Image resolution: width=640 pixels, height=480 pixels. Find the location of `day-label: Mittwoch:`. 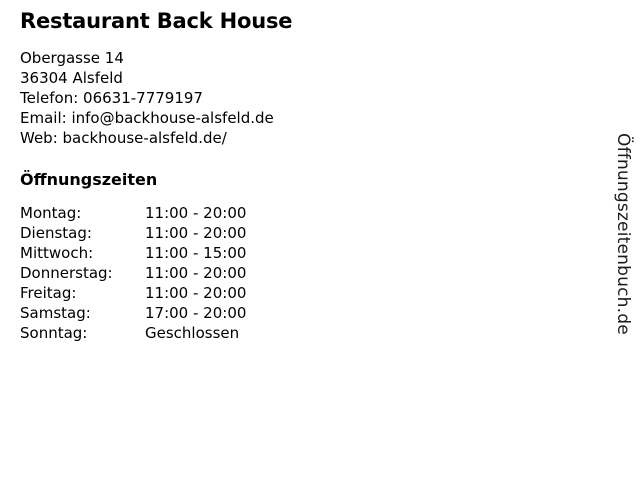

day-label: Mittwoch: is located at coordinates (57, 253).